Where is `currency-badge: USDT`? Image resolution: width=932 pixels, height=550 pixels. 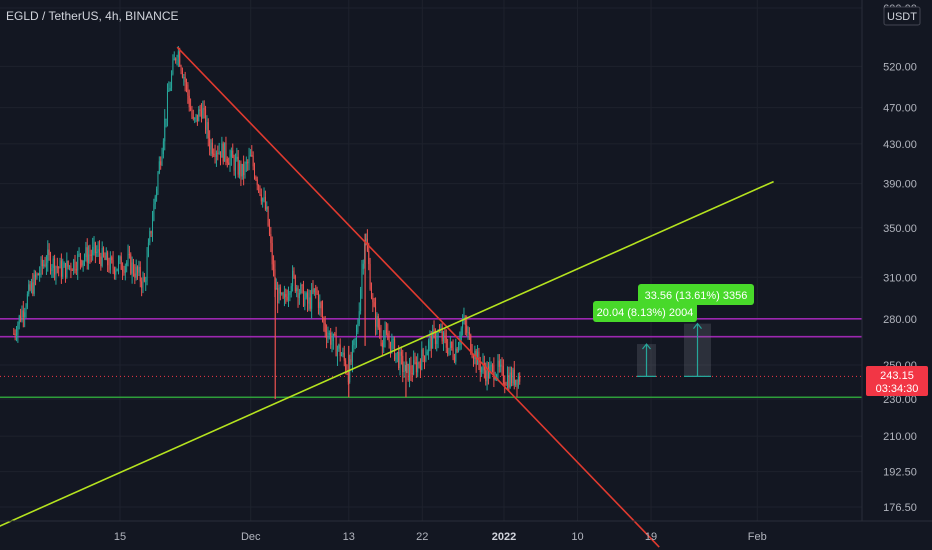 currency-badge: USDT is located at coordinates (902, 16).